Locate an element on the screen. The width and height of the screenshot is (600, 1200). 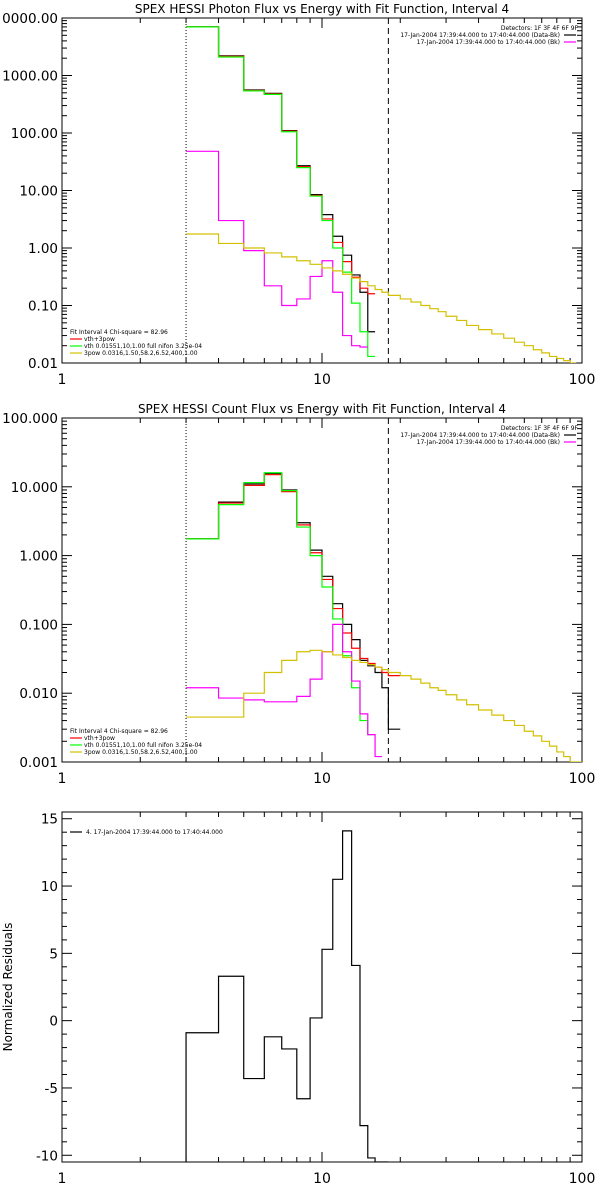
y-tick-label: 10.00 is located at coordinates (38, 192).